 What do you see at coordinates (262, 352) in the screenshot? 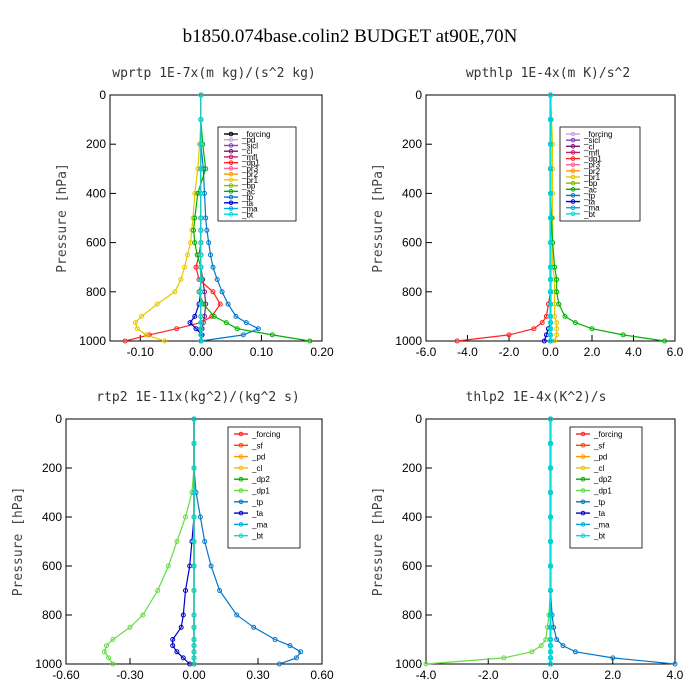
I see `x-tick-label: 0.10` at bounding box center [262, 352].